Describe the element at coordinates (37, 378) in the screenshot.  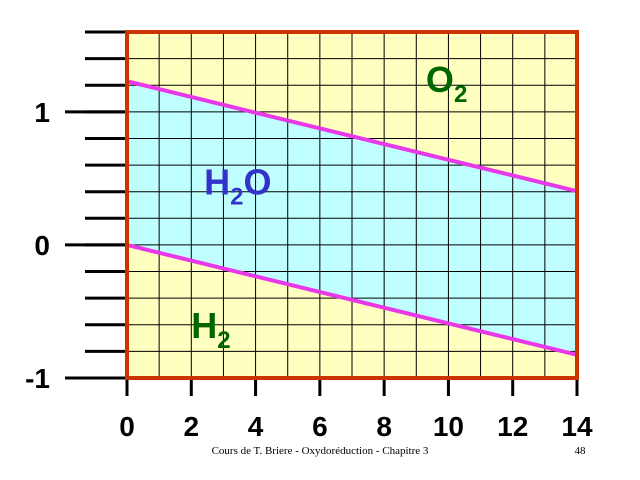
I see `y-tick-label: -1` at that location.